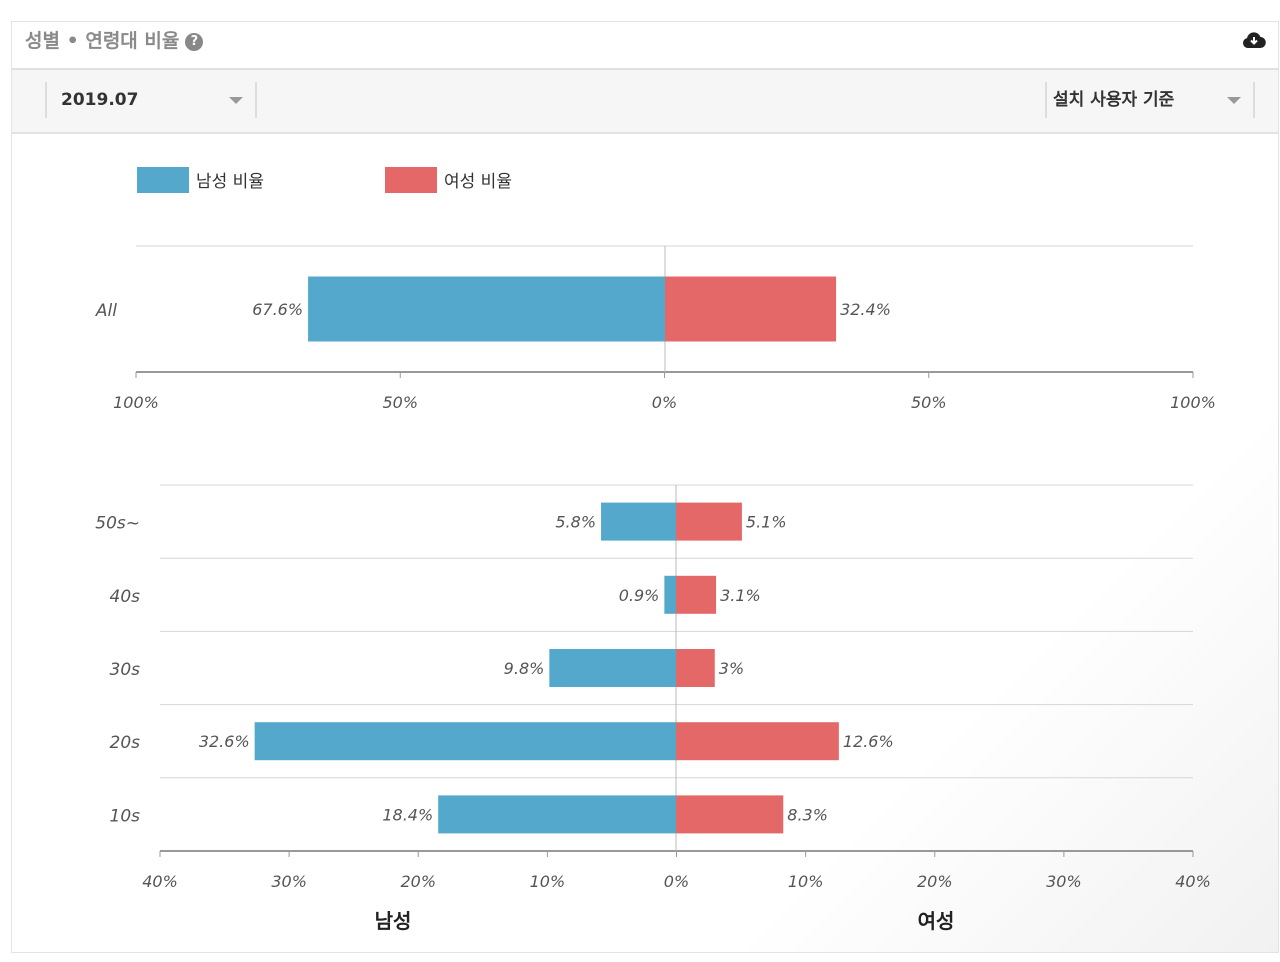 Image resolution: width=1280 pixels, height=962 pixels. I want to click on category-label: 20s, so click(125, 743).